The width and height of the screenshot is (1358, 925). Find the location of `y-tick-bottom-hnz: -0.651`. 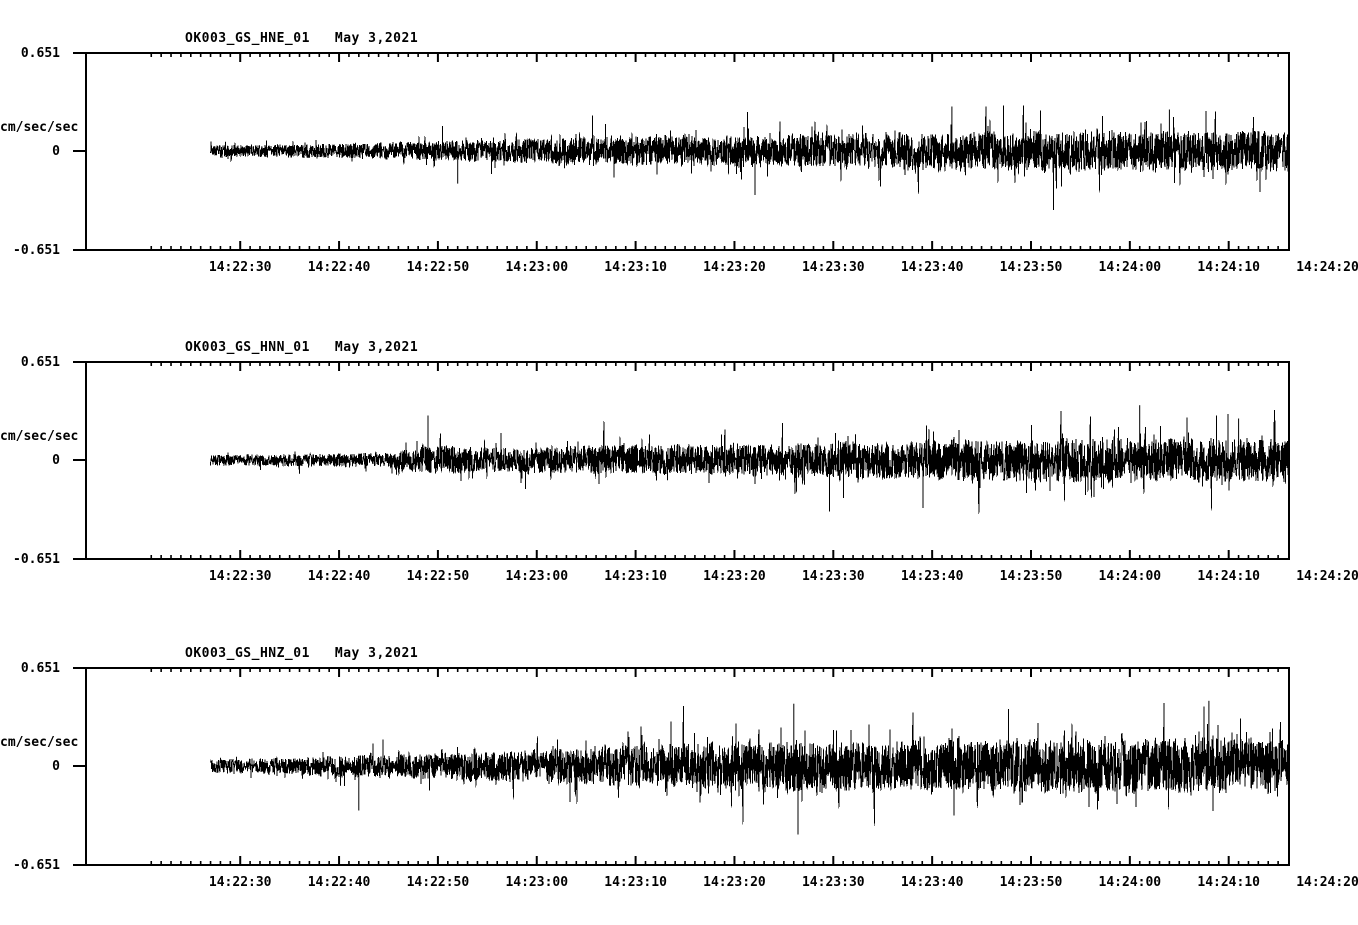

y-tick-bottom-hnz: -0.651 is located at coordinates (36, 865).